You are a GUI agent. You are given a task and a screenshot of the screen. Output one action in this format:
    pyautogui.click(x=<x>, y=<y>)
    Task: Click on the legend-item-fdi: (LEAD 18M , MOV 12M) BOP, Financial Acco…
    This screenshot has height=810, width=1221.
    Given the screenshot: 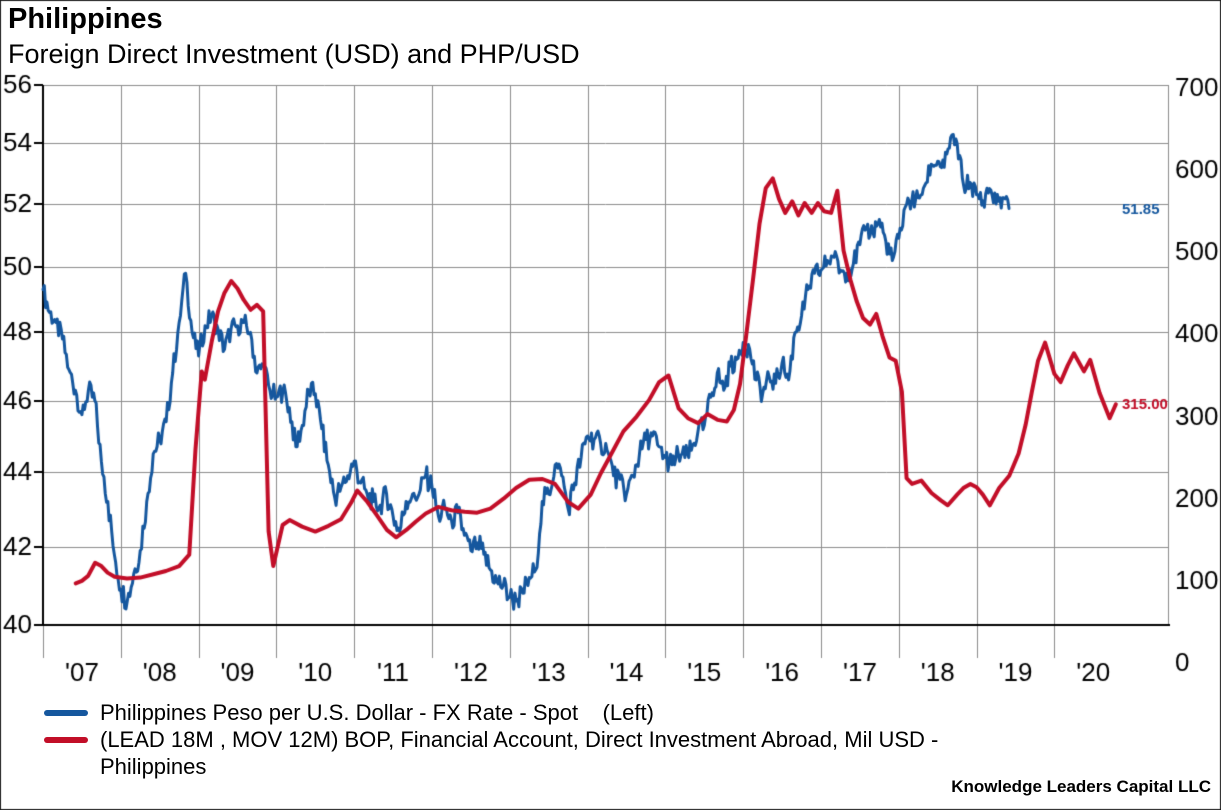 What is the action you would take?
    pyautogui.click(x=607, y=753)
    